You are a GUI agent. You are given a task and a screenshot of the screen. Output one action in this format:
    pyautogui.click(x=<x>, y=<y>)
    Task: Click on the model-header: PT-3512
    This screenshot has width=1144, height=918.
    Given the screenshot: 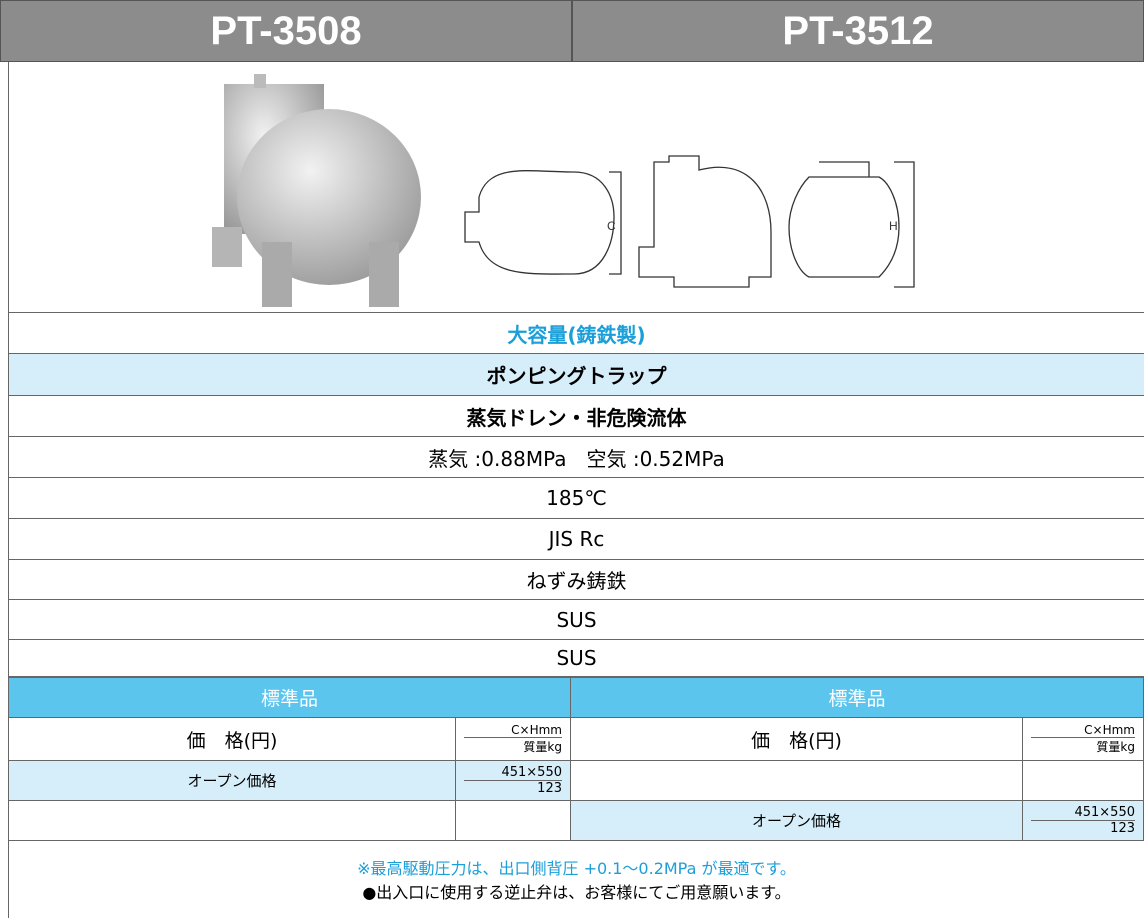 What is the action you would take?
    pyautogui.click(x=858, y=31)
    